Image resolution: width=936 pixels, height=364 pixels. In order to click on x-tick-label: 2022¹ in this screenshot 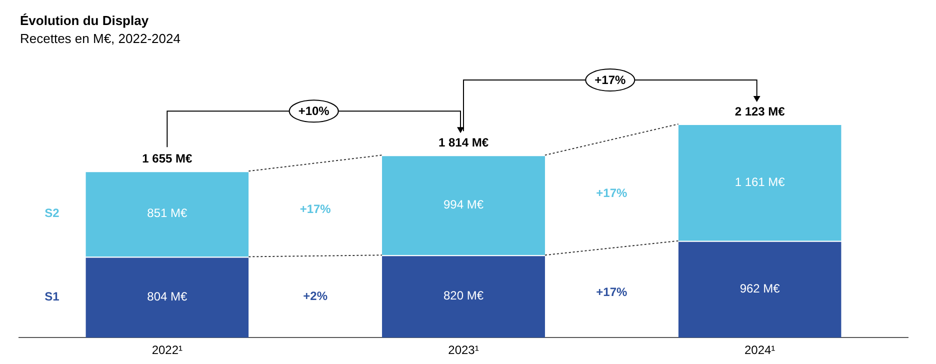, I will do `click(167, 350)`.